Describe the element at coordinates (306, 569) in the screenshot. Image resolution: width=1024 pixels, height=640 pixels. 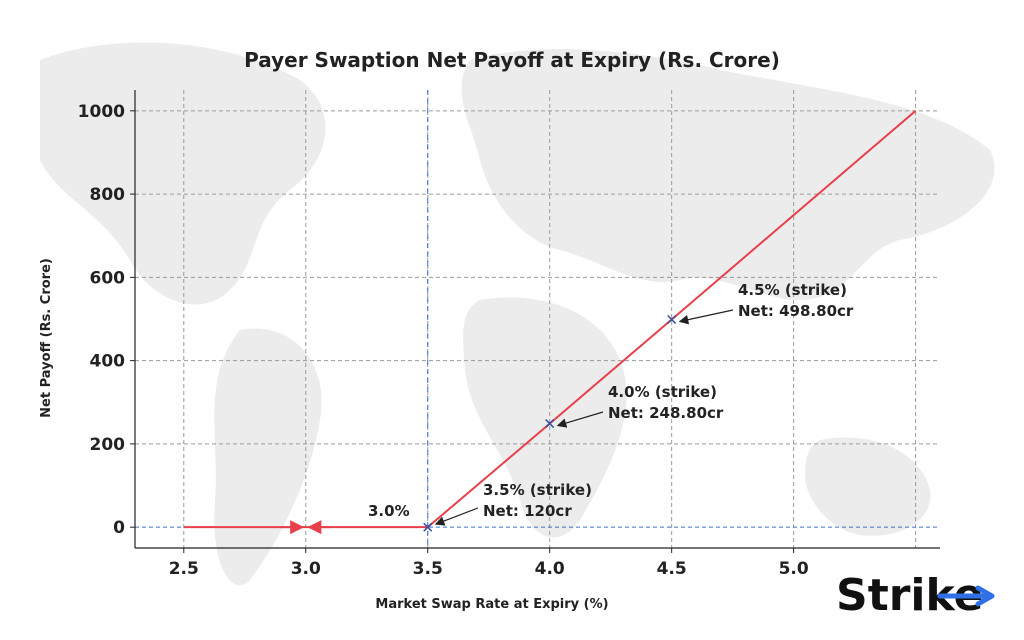
I see `x-tick-label-1: 3.0` at that location.